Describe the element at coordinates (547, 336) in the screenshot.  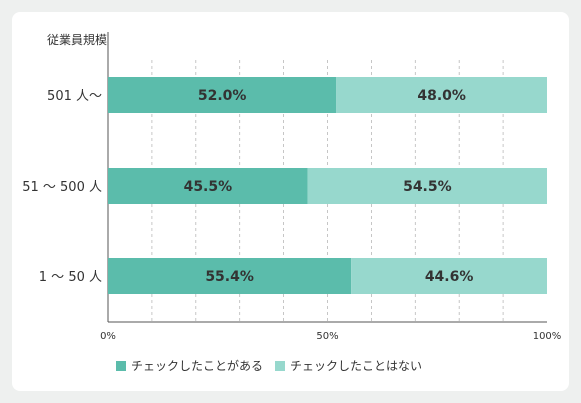
I see `x-tick-label: 100%` at that location.